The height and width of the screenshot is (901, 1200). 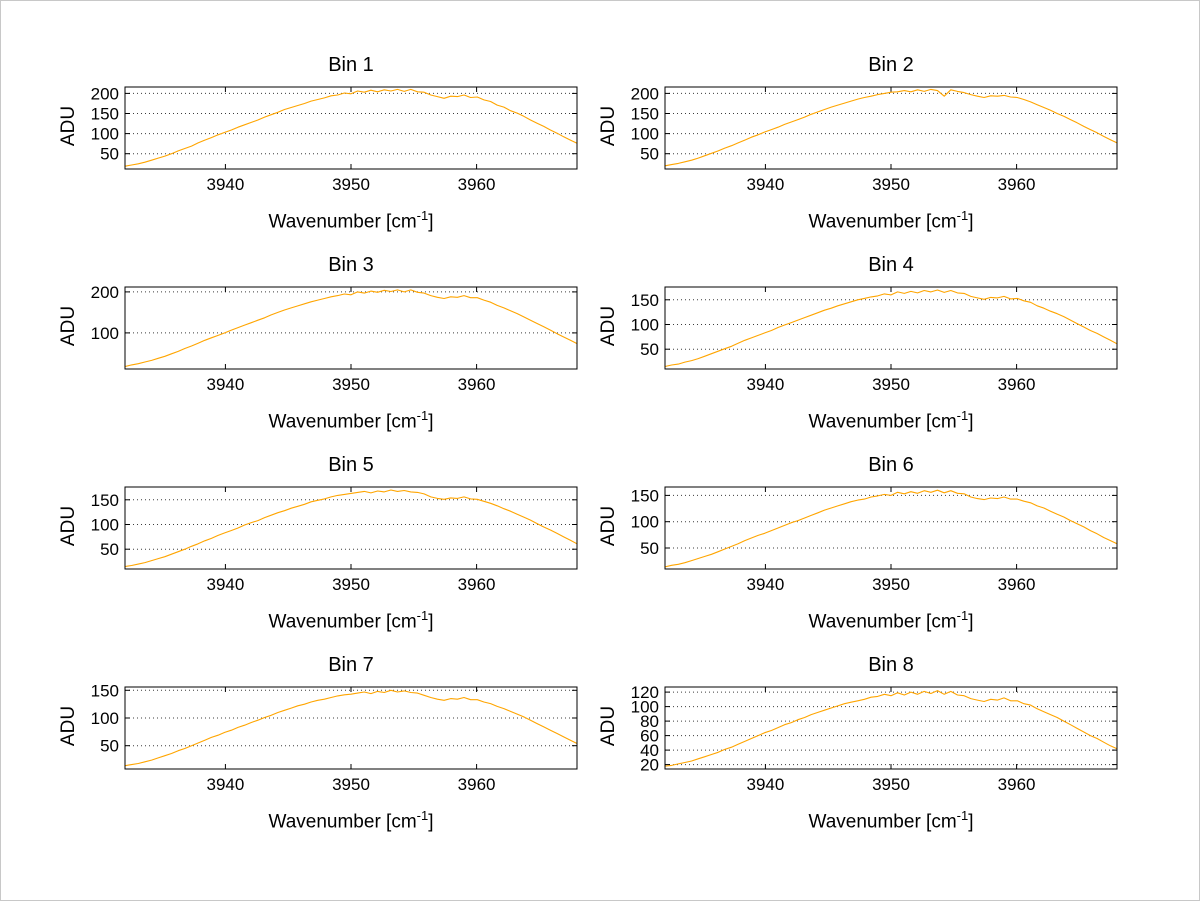 What do you see at coordinates (649, 750) in the screenshot?
I see `svg-text: 40` at bounding box center [649, 750].